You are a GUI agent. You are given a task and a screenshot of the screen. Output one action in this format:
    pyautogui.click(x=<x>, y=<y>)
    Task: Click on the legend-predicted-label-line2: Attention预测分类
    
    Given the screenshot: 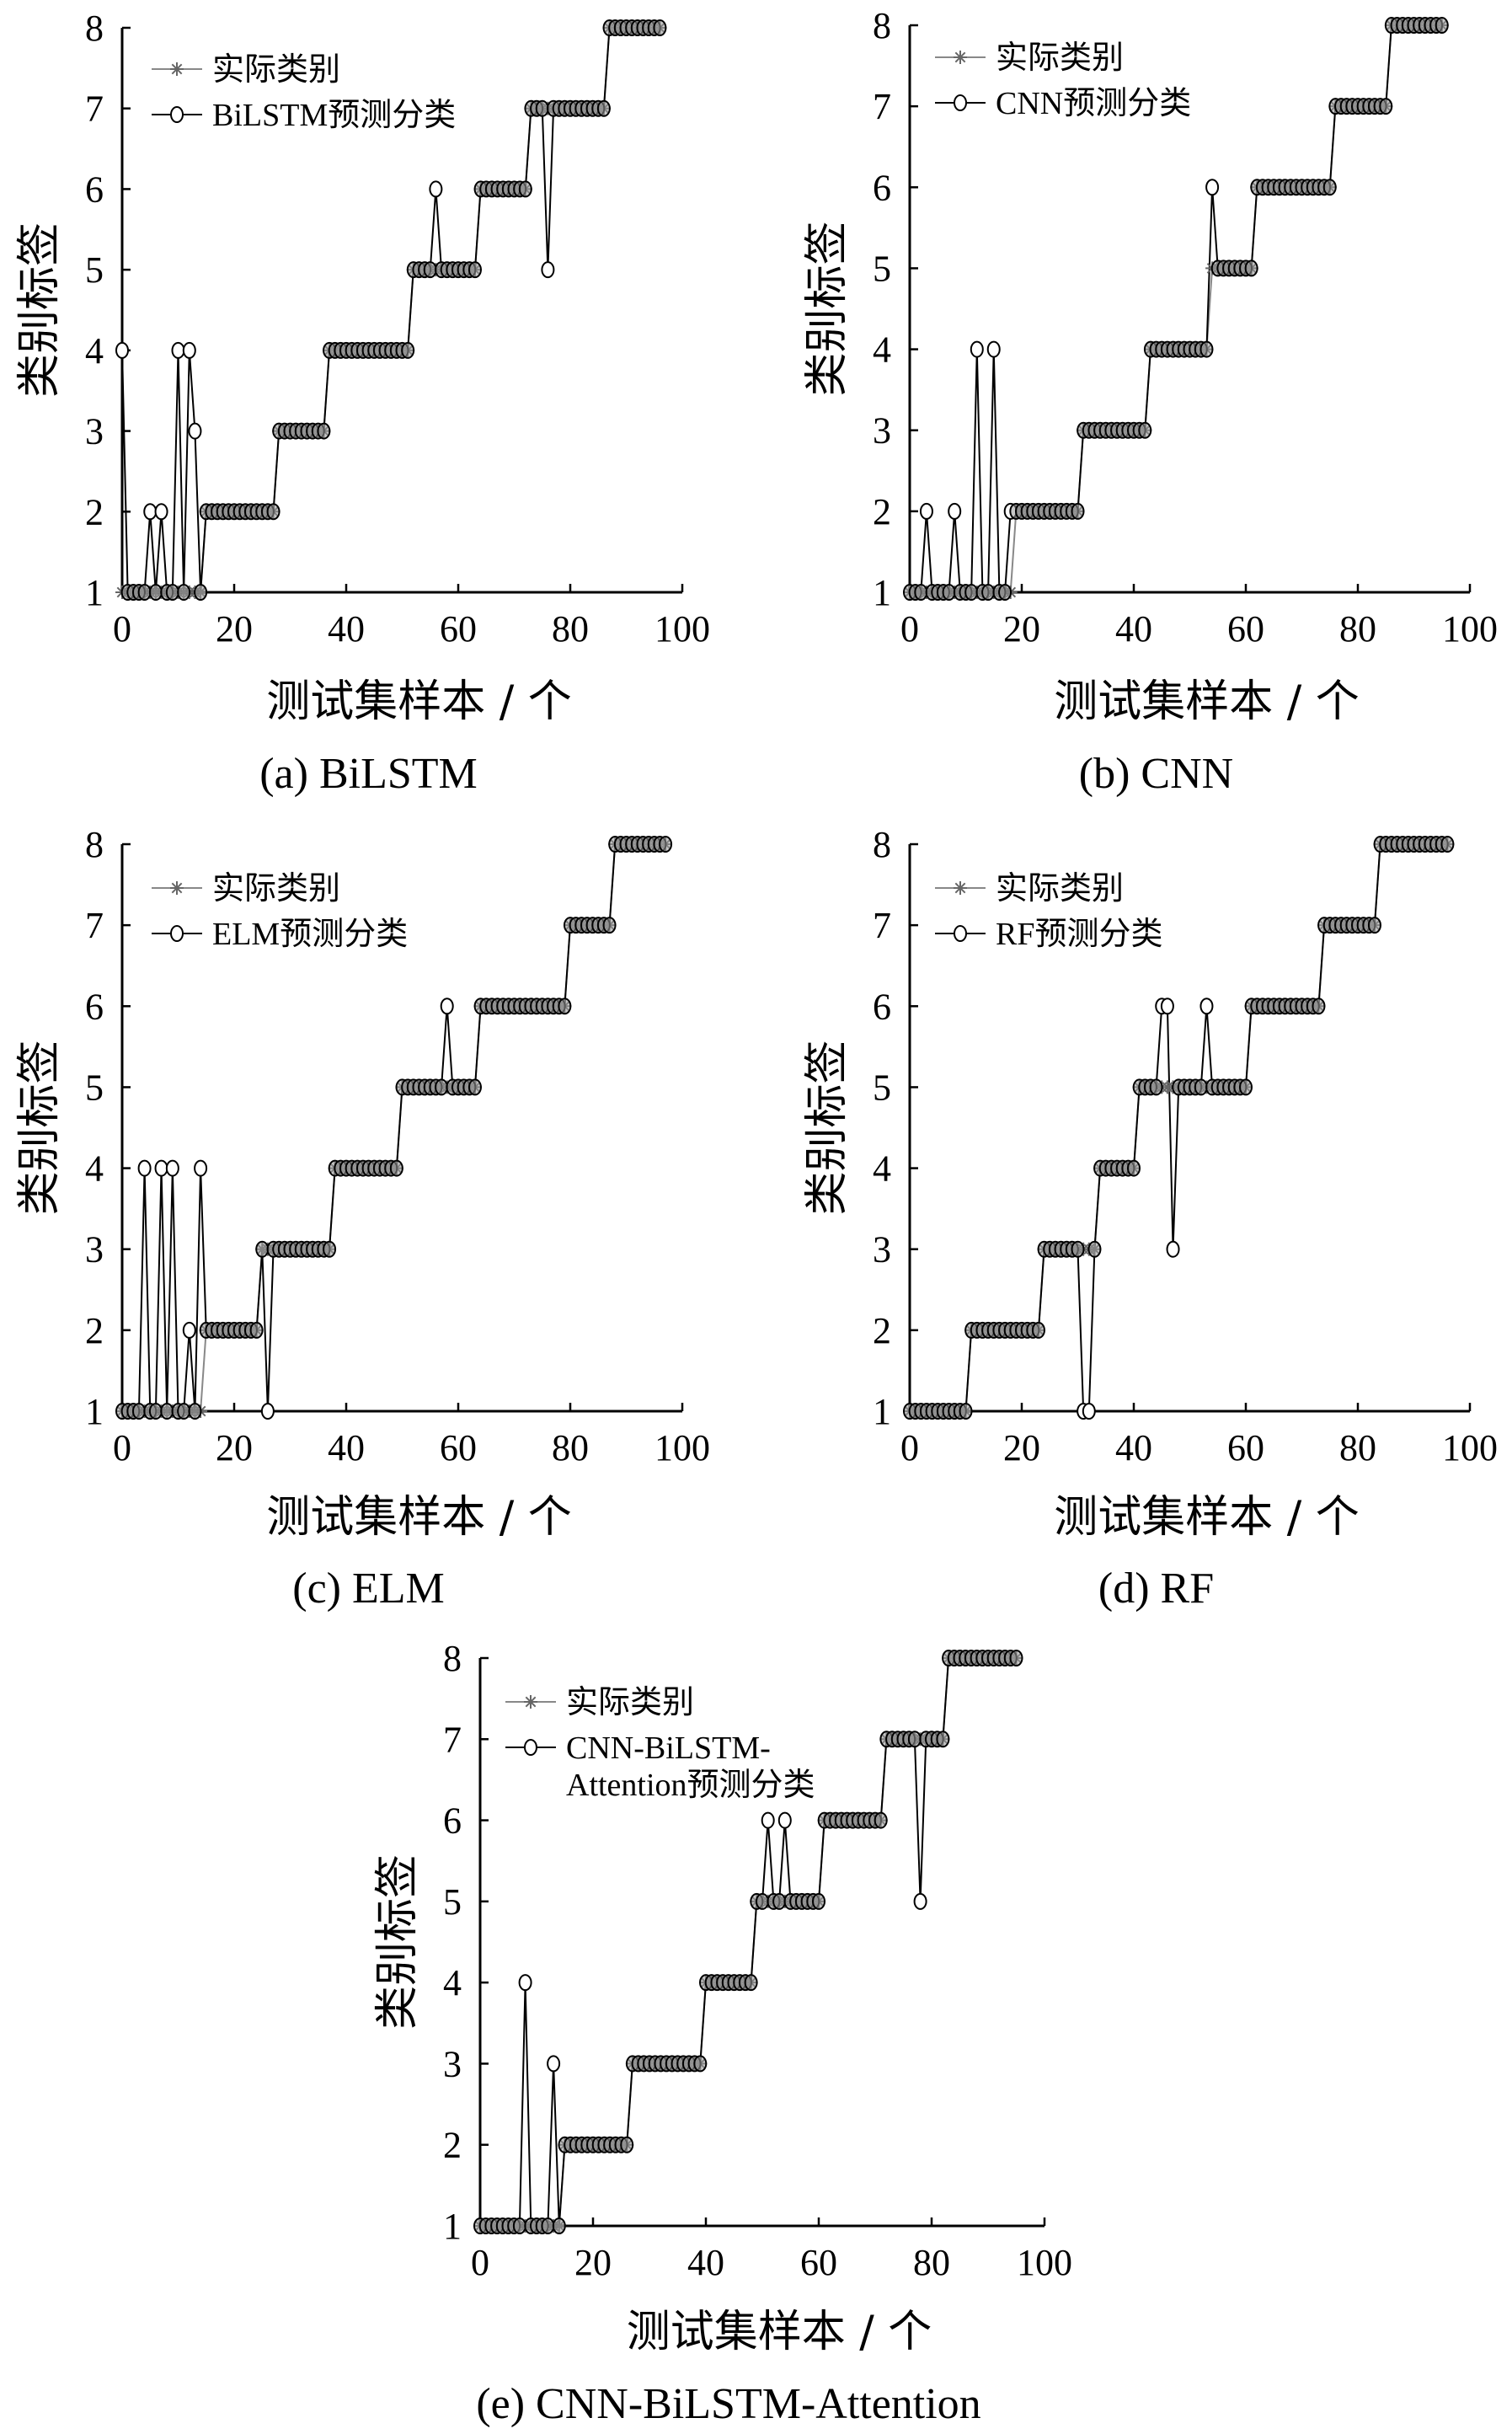 What is the action you would take?
    pyautogui.click(x=690, y=1785)
    